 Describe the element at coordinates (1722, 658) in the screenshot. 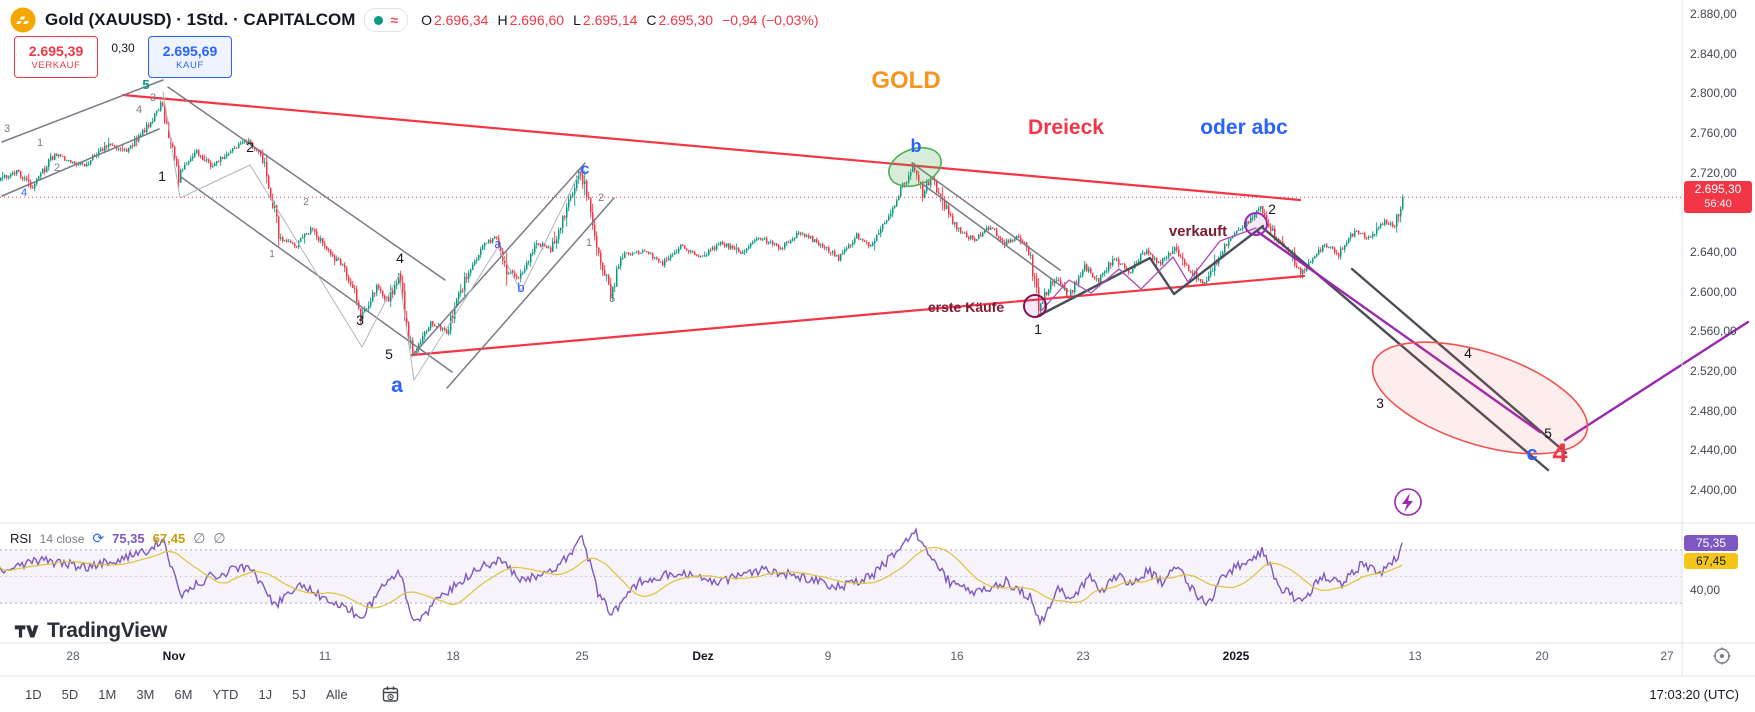

I see `camera-icon` at that location.